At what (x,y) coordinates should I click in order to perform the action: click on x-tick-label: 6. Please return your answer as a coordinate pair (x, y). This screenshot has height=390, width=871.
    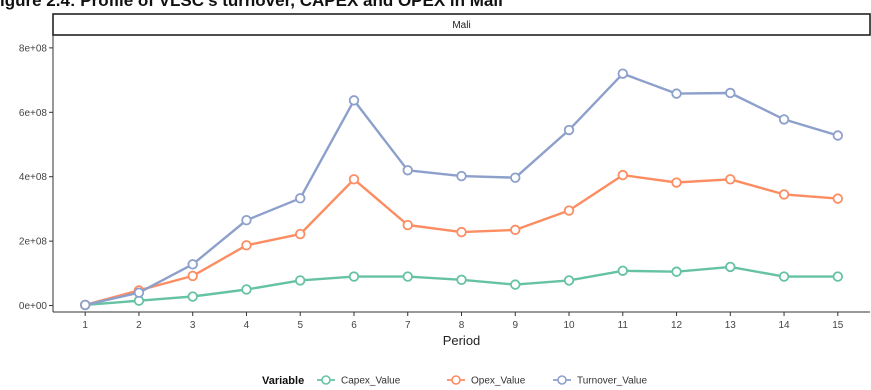
    Looking at the image, I should click on (354, 325).